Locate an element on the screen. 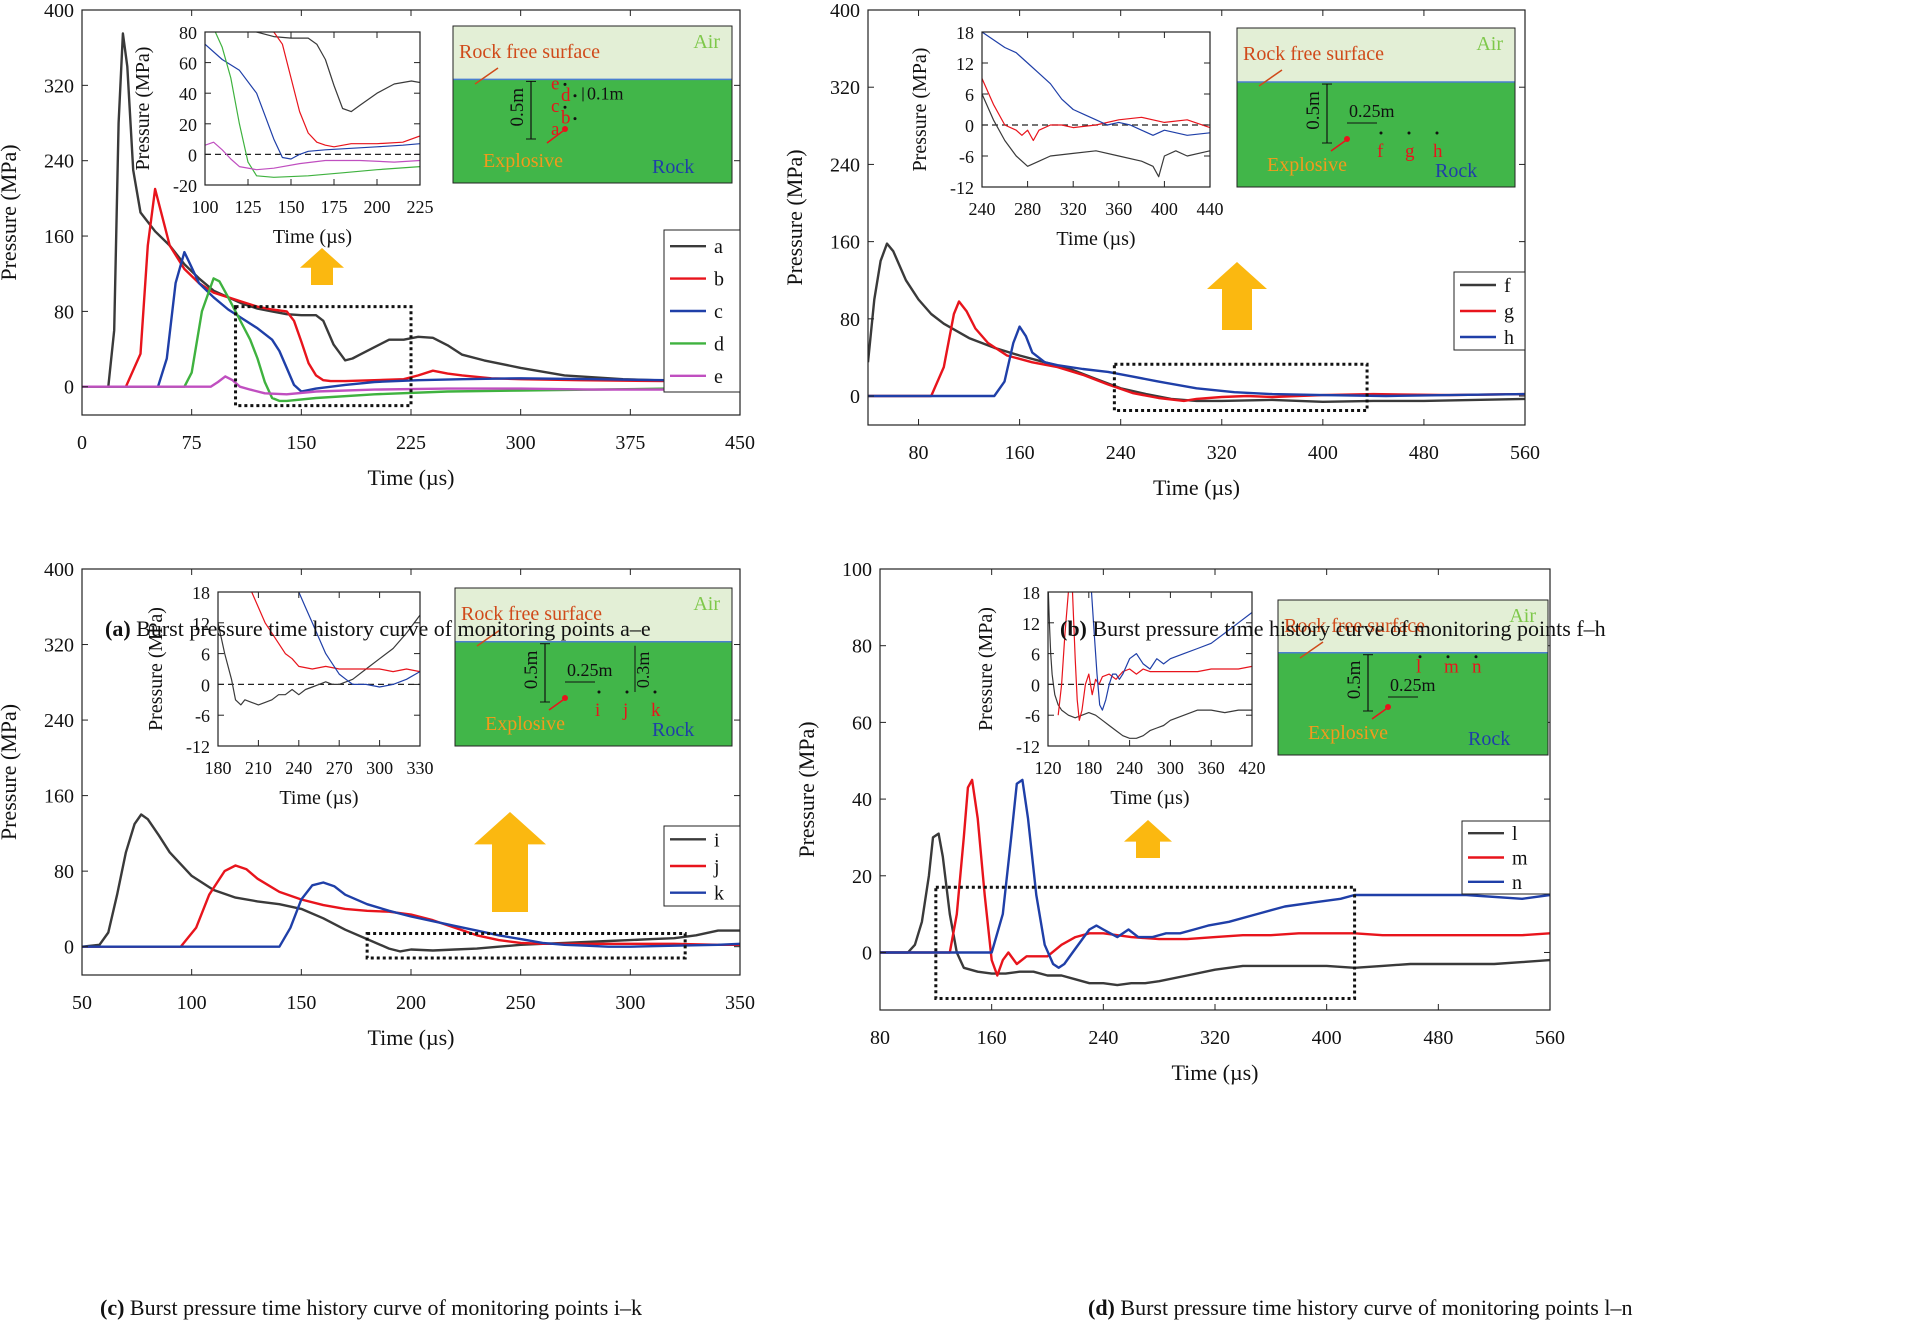  legend-label-m: m is located at coordinates (1520, 859).